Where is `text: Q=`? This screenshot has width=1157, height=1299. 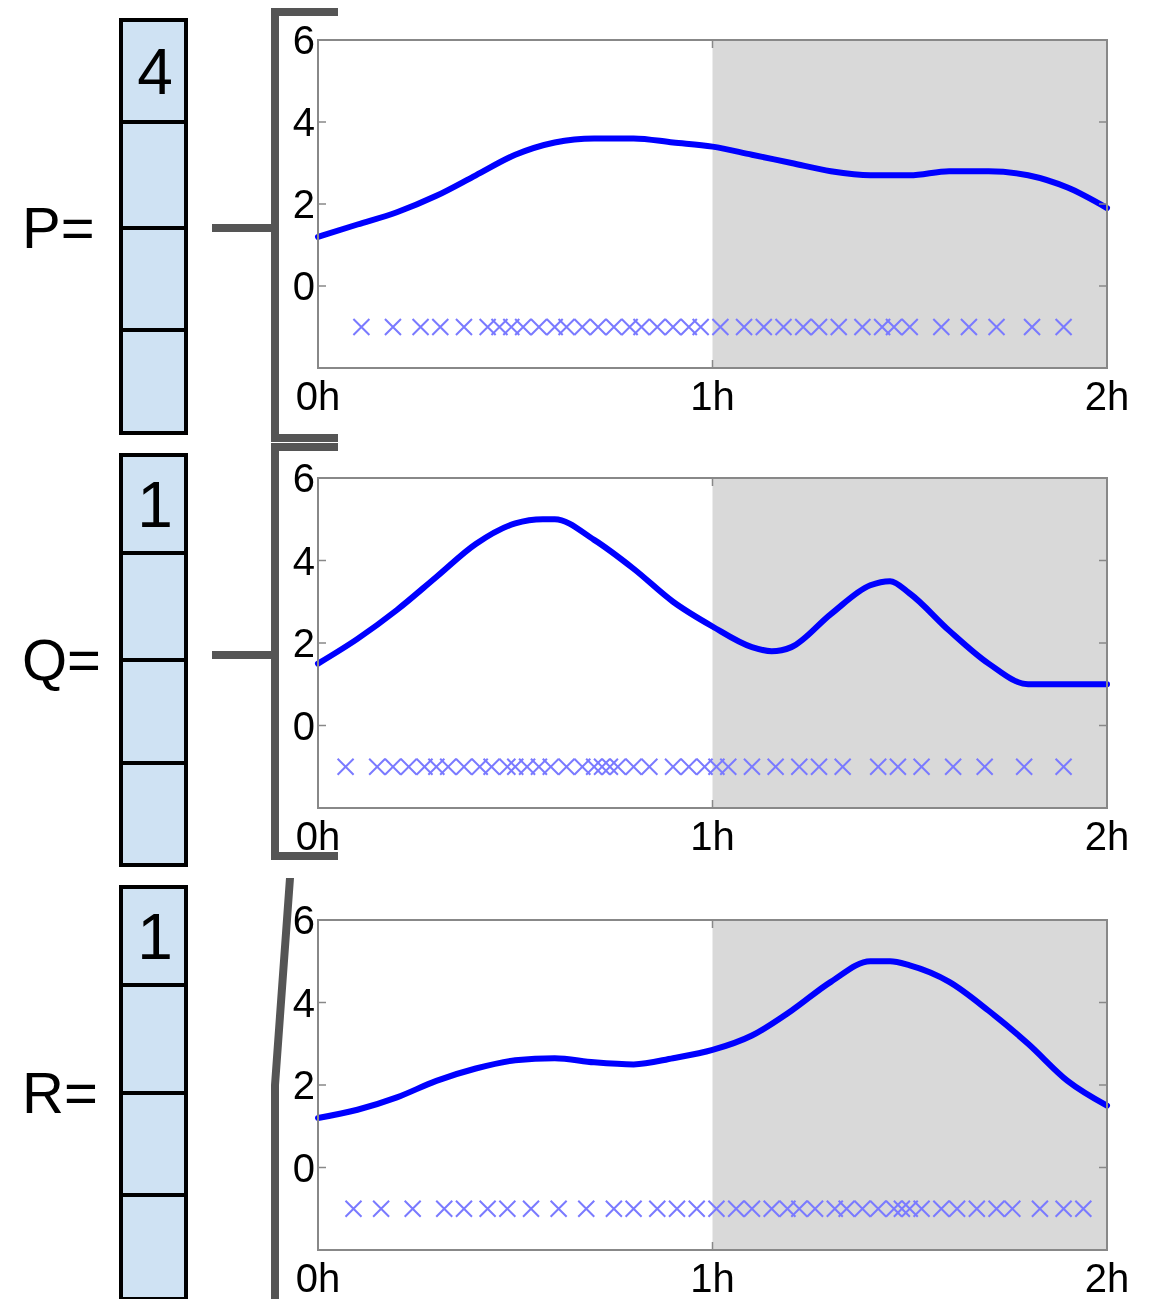 text: Q= is located at coordinates (61, 660).